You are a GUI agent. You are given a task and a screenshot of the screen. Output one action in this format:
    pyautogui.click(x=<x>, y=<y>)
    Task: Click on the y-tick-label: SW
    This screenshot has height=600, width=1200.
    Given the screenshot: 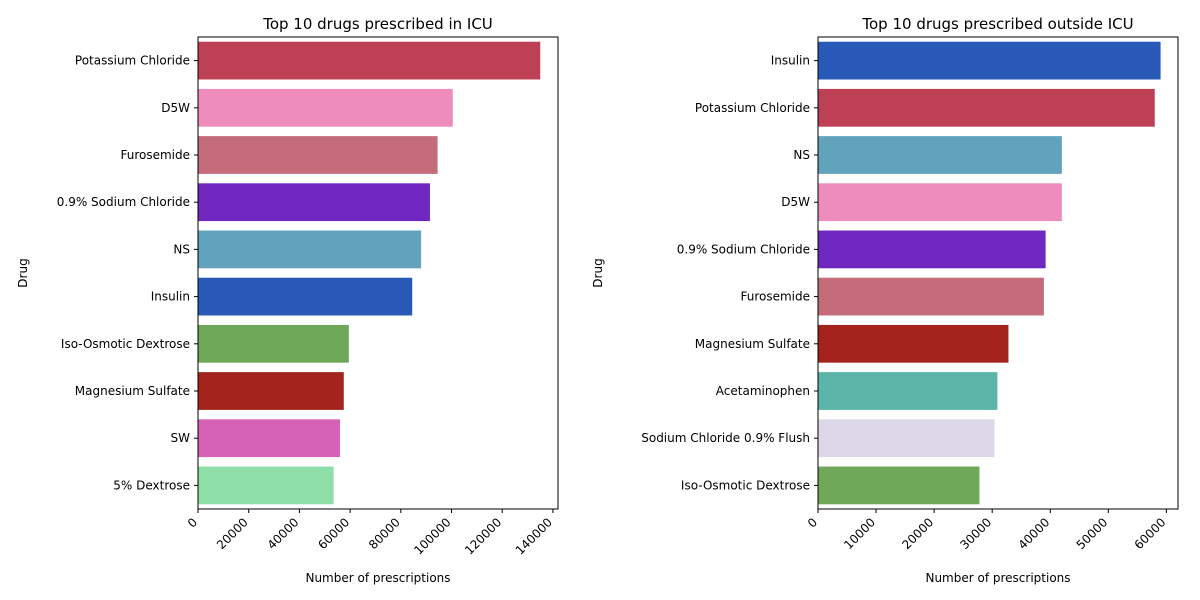 What is the action you would take?
    pyautogui.click(x=181, y=438)
    